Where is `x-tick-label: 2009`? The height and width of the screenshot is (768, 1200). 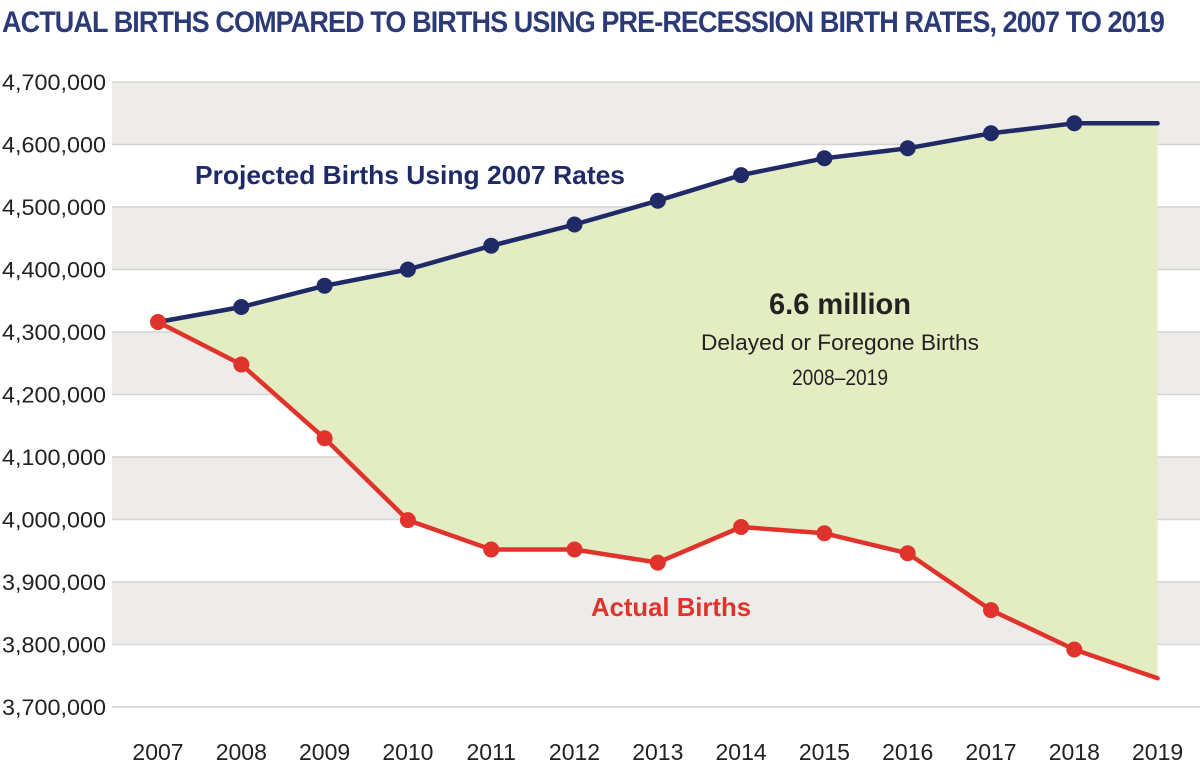
x-tick-label: 2009 is located at coordinates (324, 752).